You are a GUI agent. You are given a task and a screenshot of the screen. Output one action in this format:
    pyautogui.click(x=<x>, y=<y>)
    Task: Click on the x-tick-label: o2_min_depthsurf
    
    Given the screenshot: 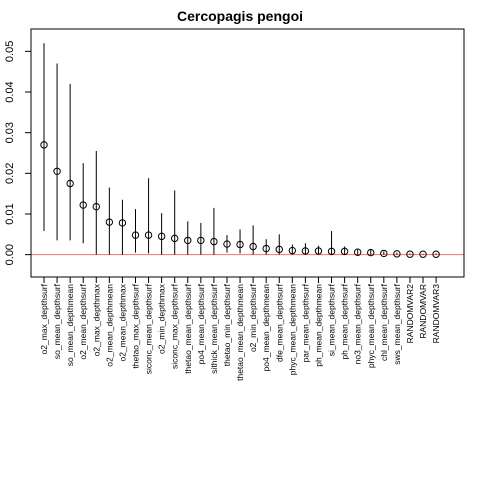 What is the action you would take?
    pyautogui.click(x=253, y=317)
    